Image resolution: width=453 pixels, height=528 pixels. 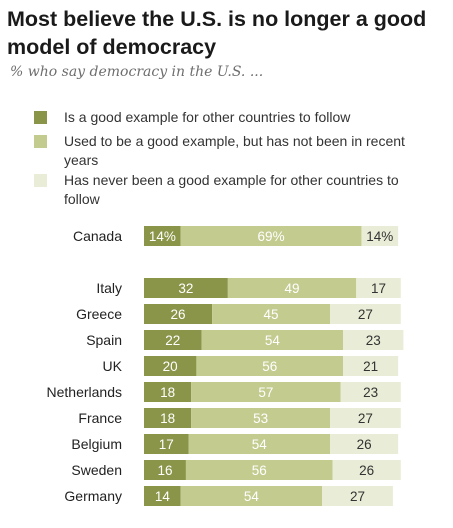 I want to click on value-label-used-to-be: 69%, so click(x=271, y=236).